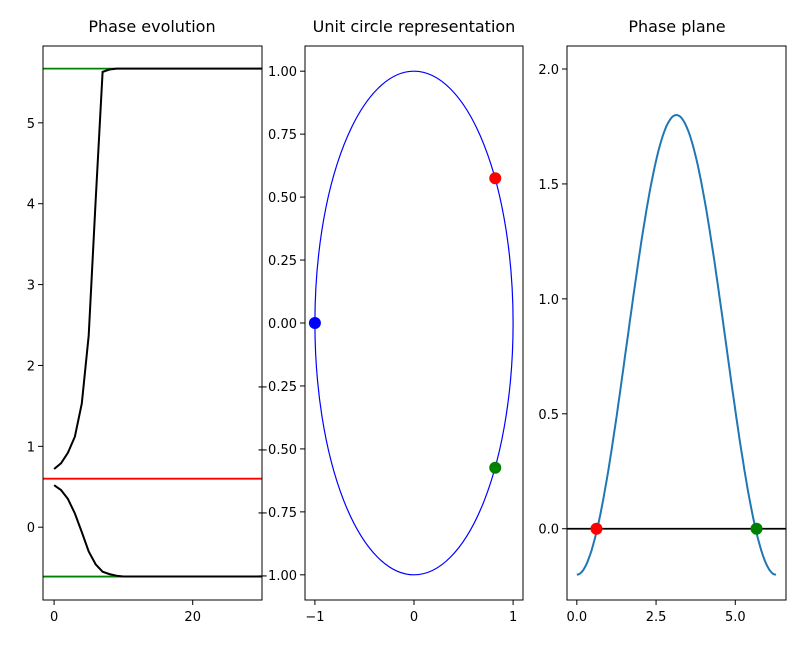 This screenshot has width=801, height=650. I want to click on phase-evolution-title: Phase evolution, so click(151, 26).